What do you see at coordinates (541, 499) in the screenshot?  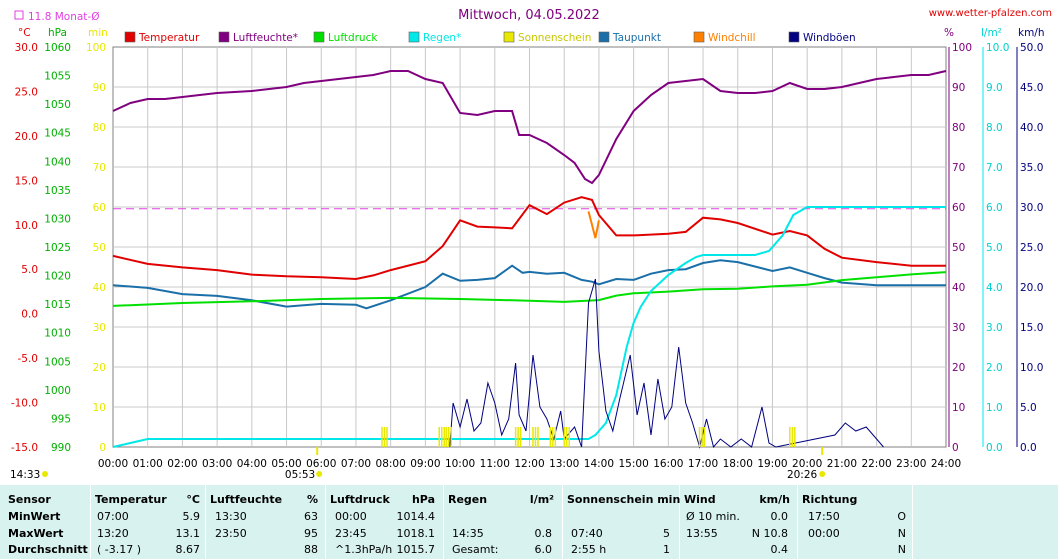 I see `stats-header-rain-unit: l/m²` at bounding box center [541, 499].